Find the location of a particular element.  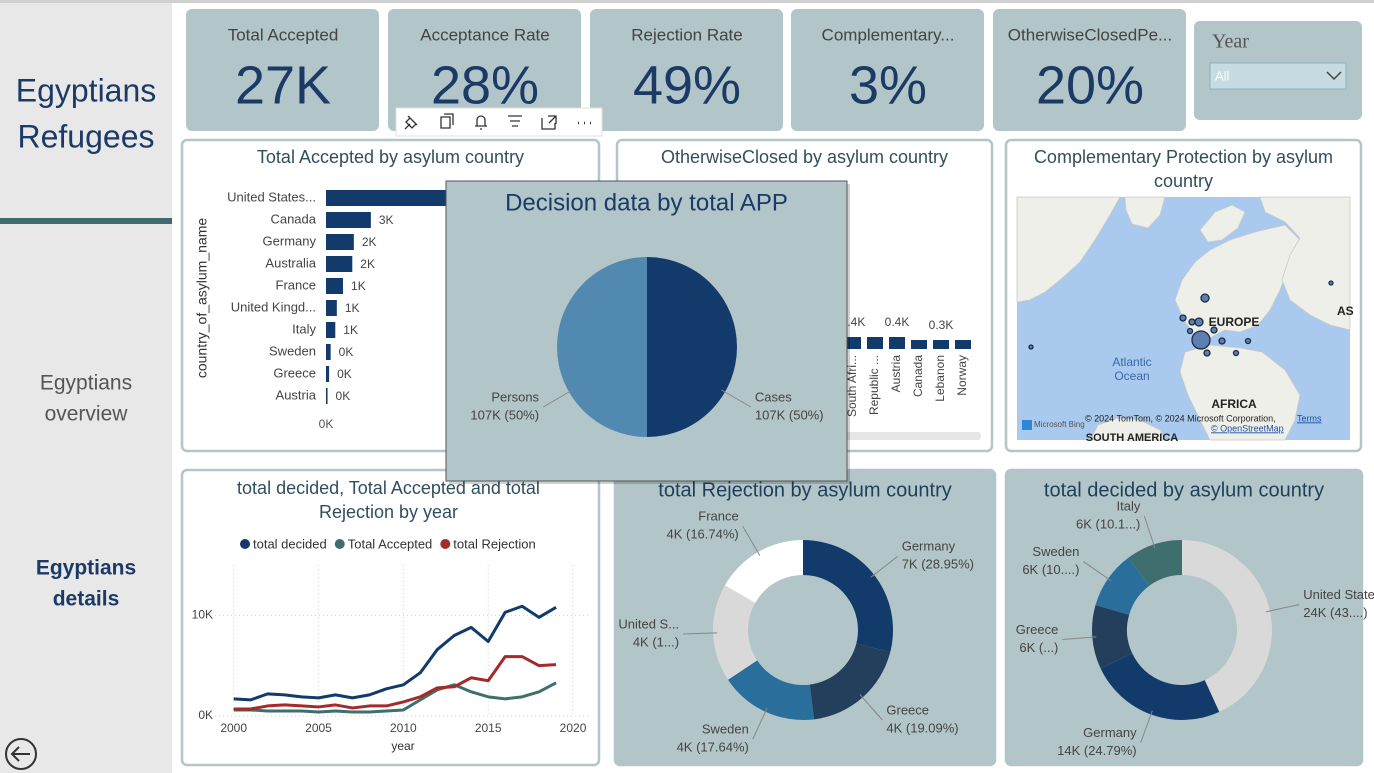

sidebar-title: Egyptians is located at coordinates (86, 90).